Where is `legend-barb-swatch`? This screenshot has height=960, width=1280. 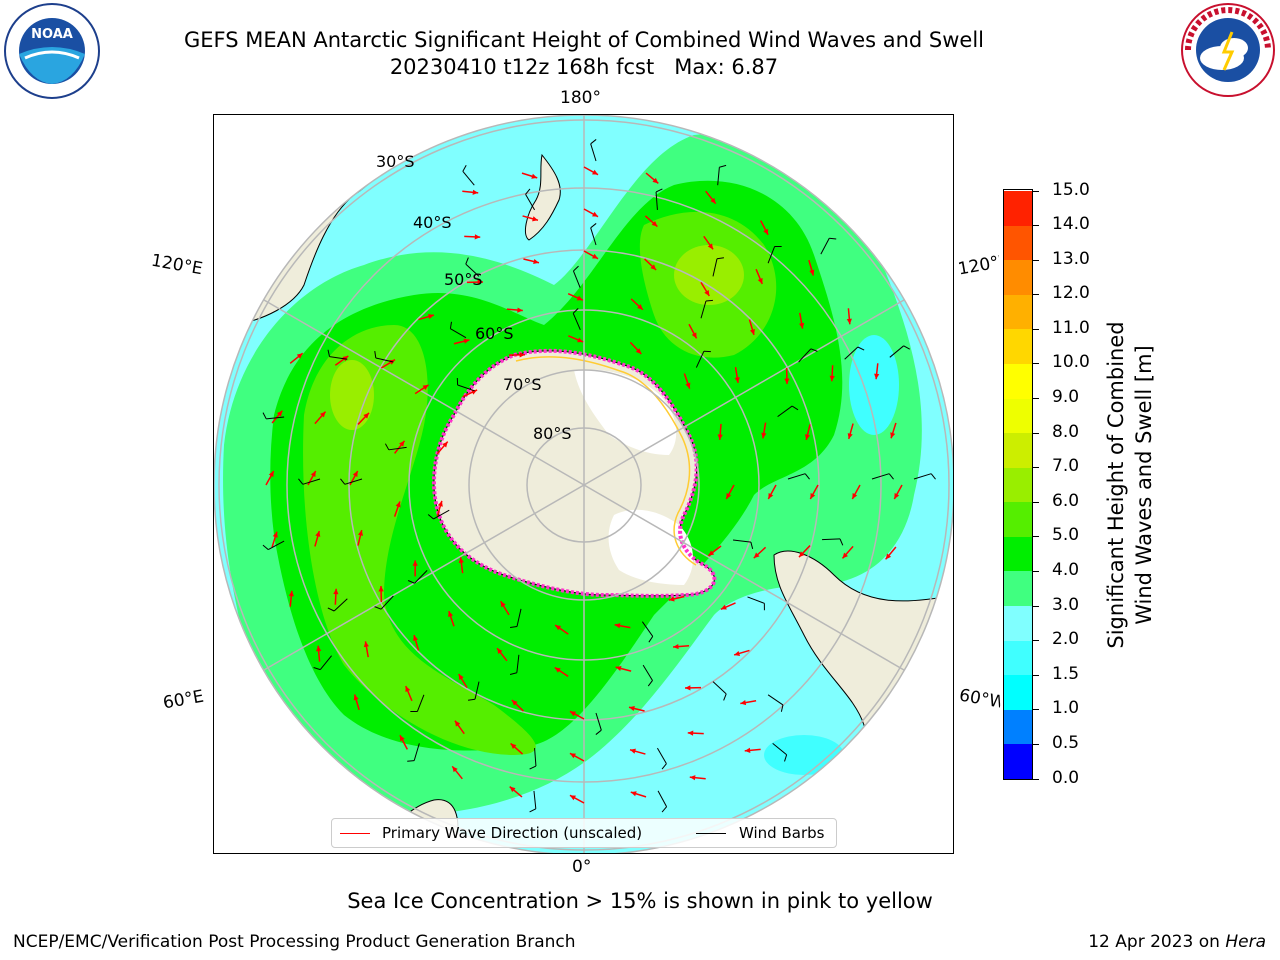 legend-barb-swatch is located at coordinates (711, 833).